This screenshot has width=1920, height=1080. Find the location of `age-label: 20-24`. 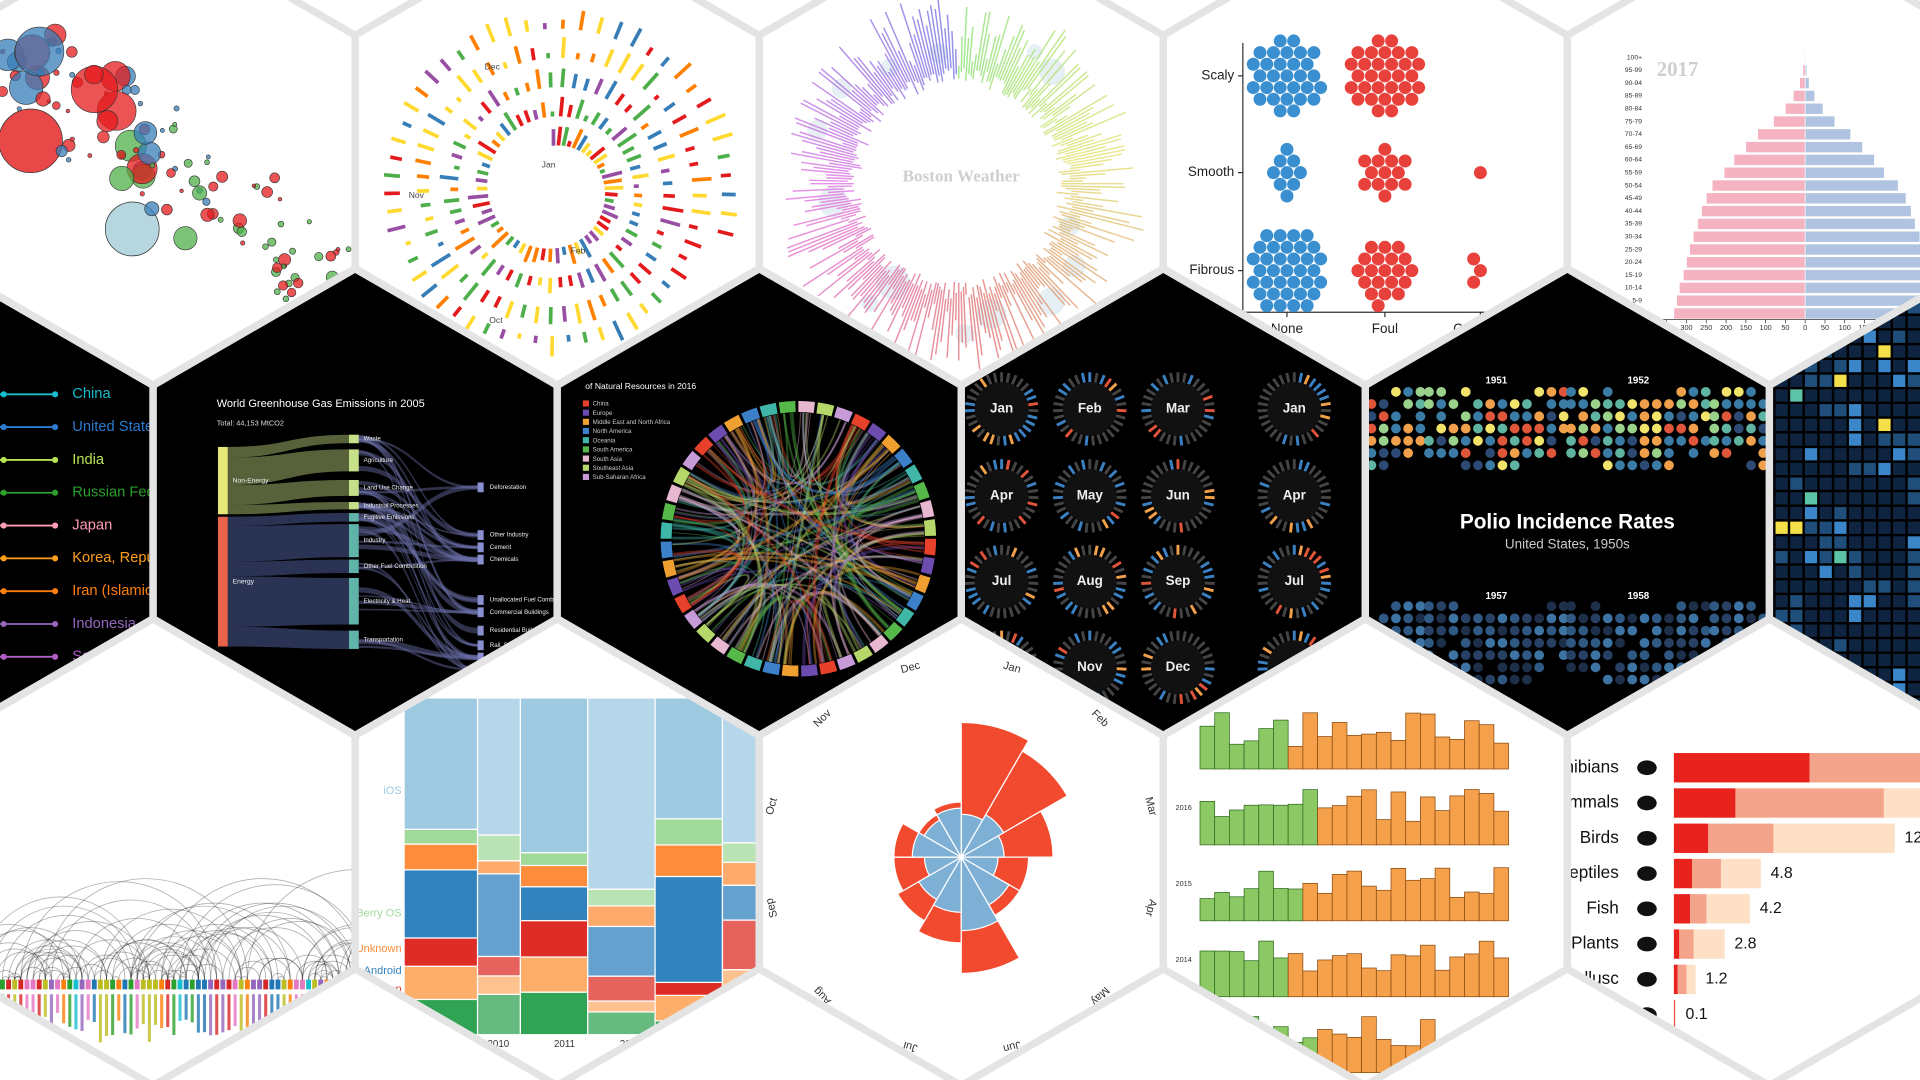

age-label: 20-24 is located at coordinates (1633, 262).